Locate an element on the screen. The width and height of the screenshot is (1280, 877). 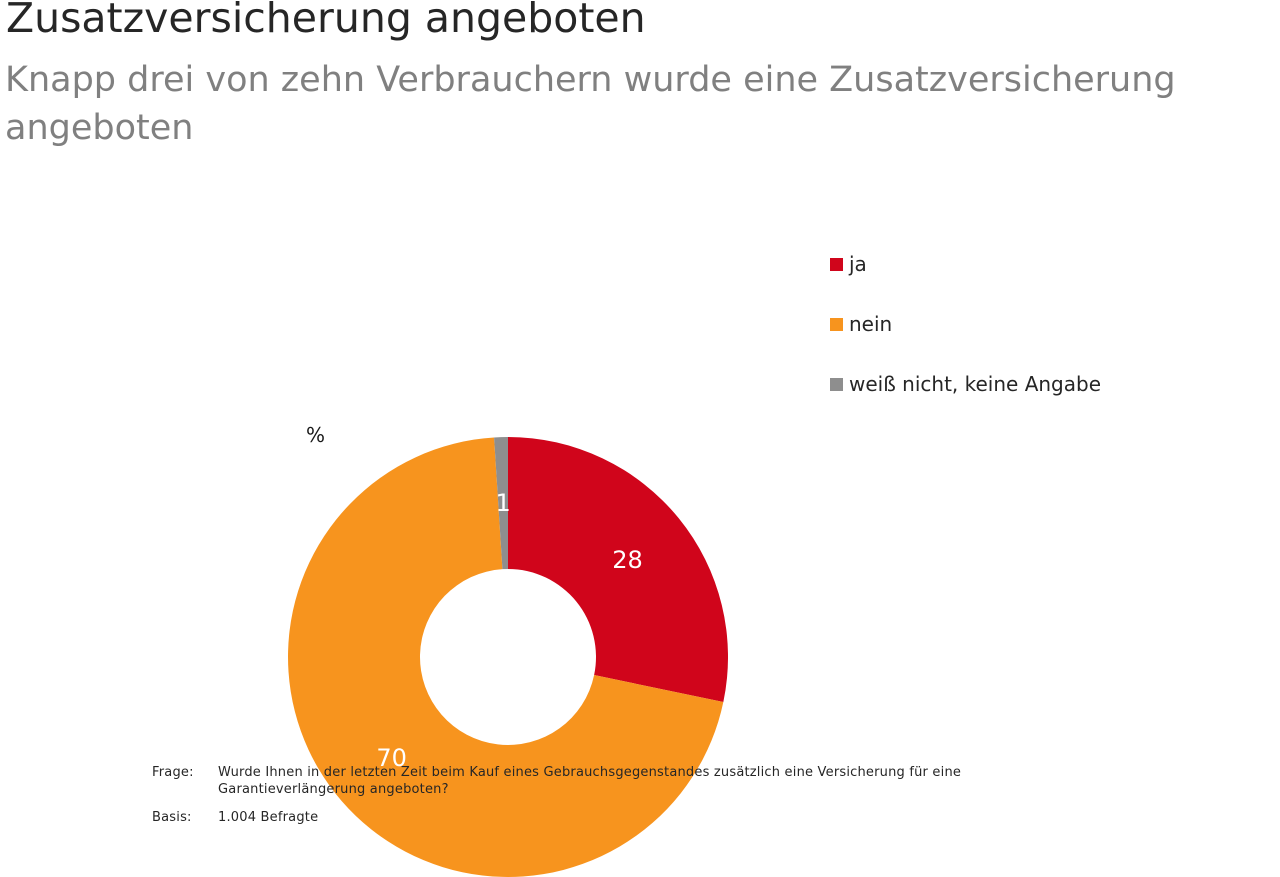
legend-item-ja: ja is located at coordinates (965, 264).